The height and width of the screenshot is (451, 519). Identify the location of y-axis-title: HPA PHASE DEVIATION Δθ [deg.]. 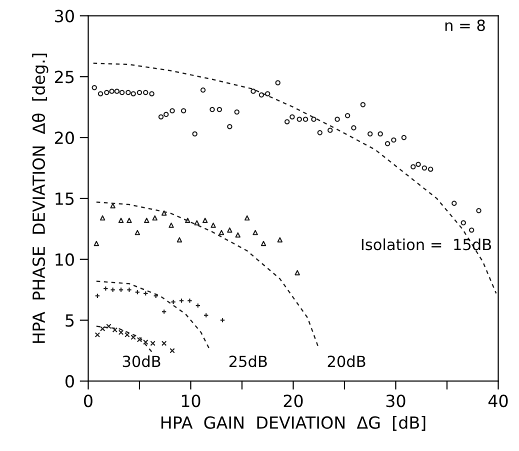
(40, 198).